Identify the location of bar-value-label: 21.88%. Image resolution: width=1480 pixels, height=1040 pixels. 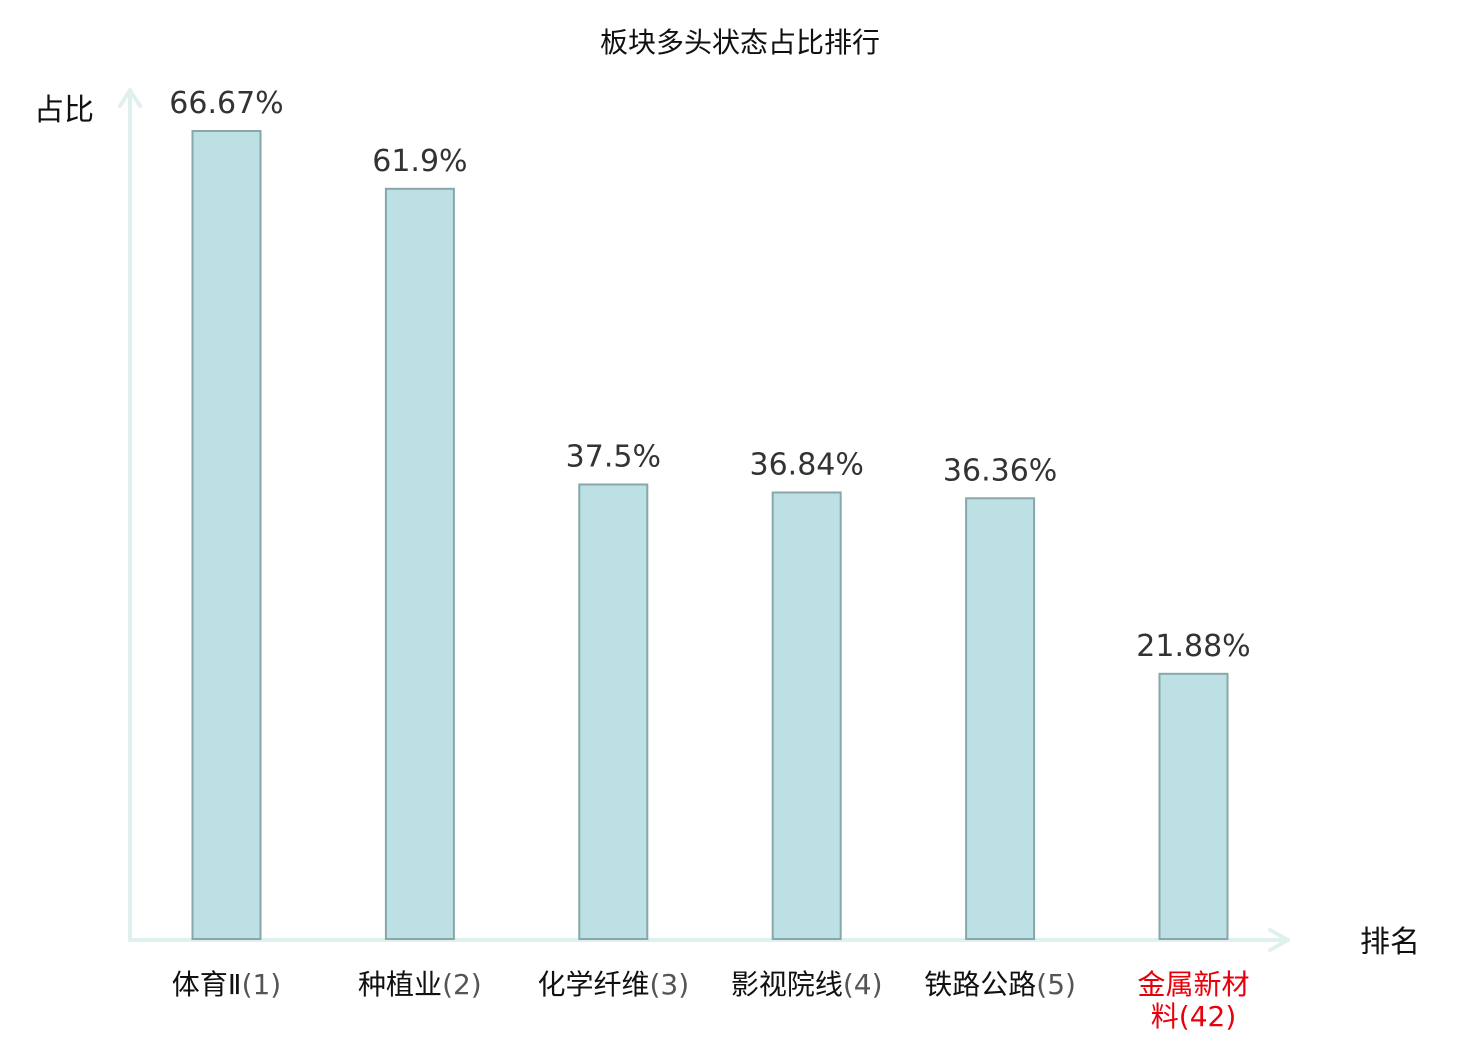
(1193, 646).